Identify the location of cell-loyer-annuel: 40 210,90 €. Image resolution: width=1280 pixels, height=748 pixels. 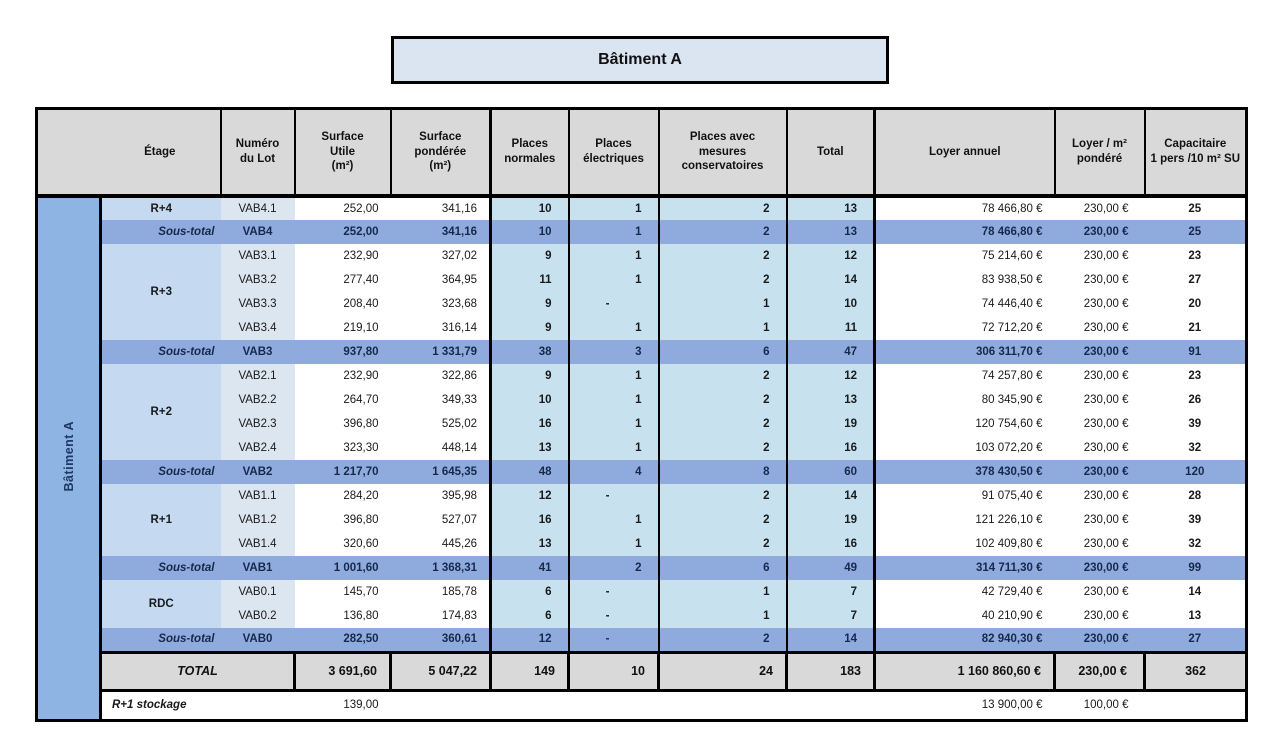
(1012, 616).